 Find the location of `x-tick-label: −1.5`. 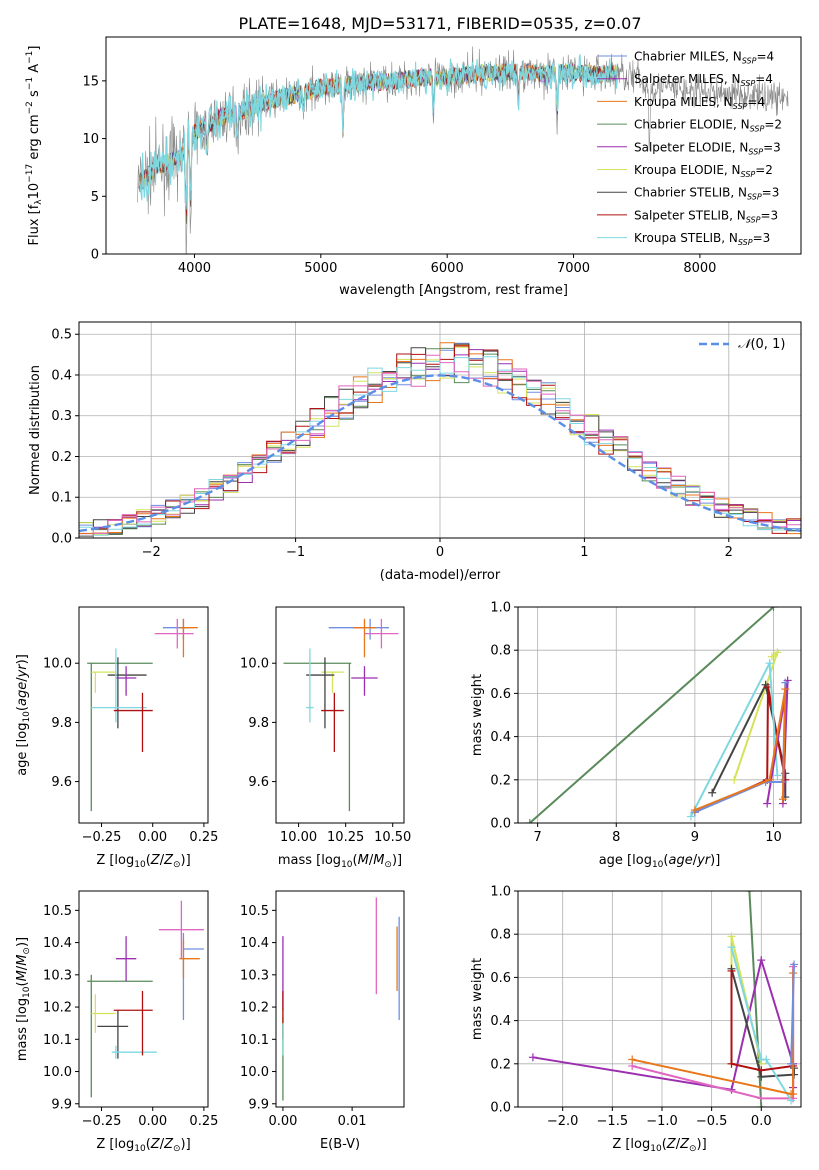

x-tick-label: −1.5 is located at coordinates (613, 1121).